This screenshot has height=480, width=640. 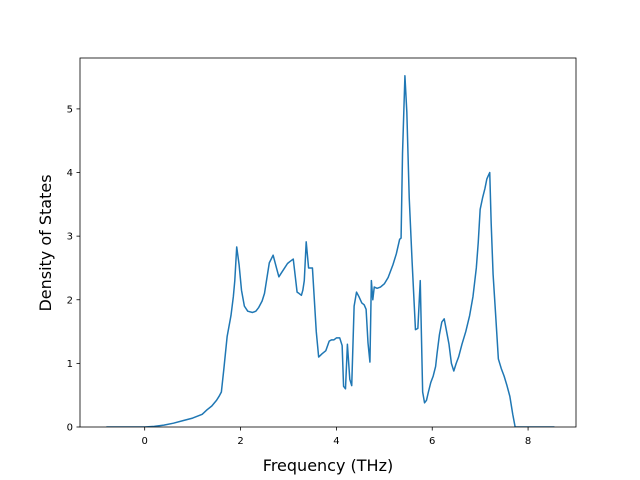 What do you see at coordinates (70, 237) in the screenshot?
I see `y-tick-label: 3` at bounding box center [70, 237].